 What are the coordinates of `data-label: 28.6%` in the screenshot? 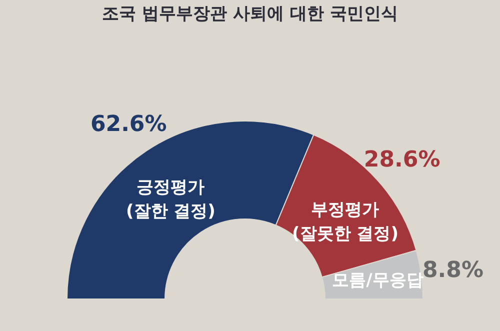 It's located at (402, 160).